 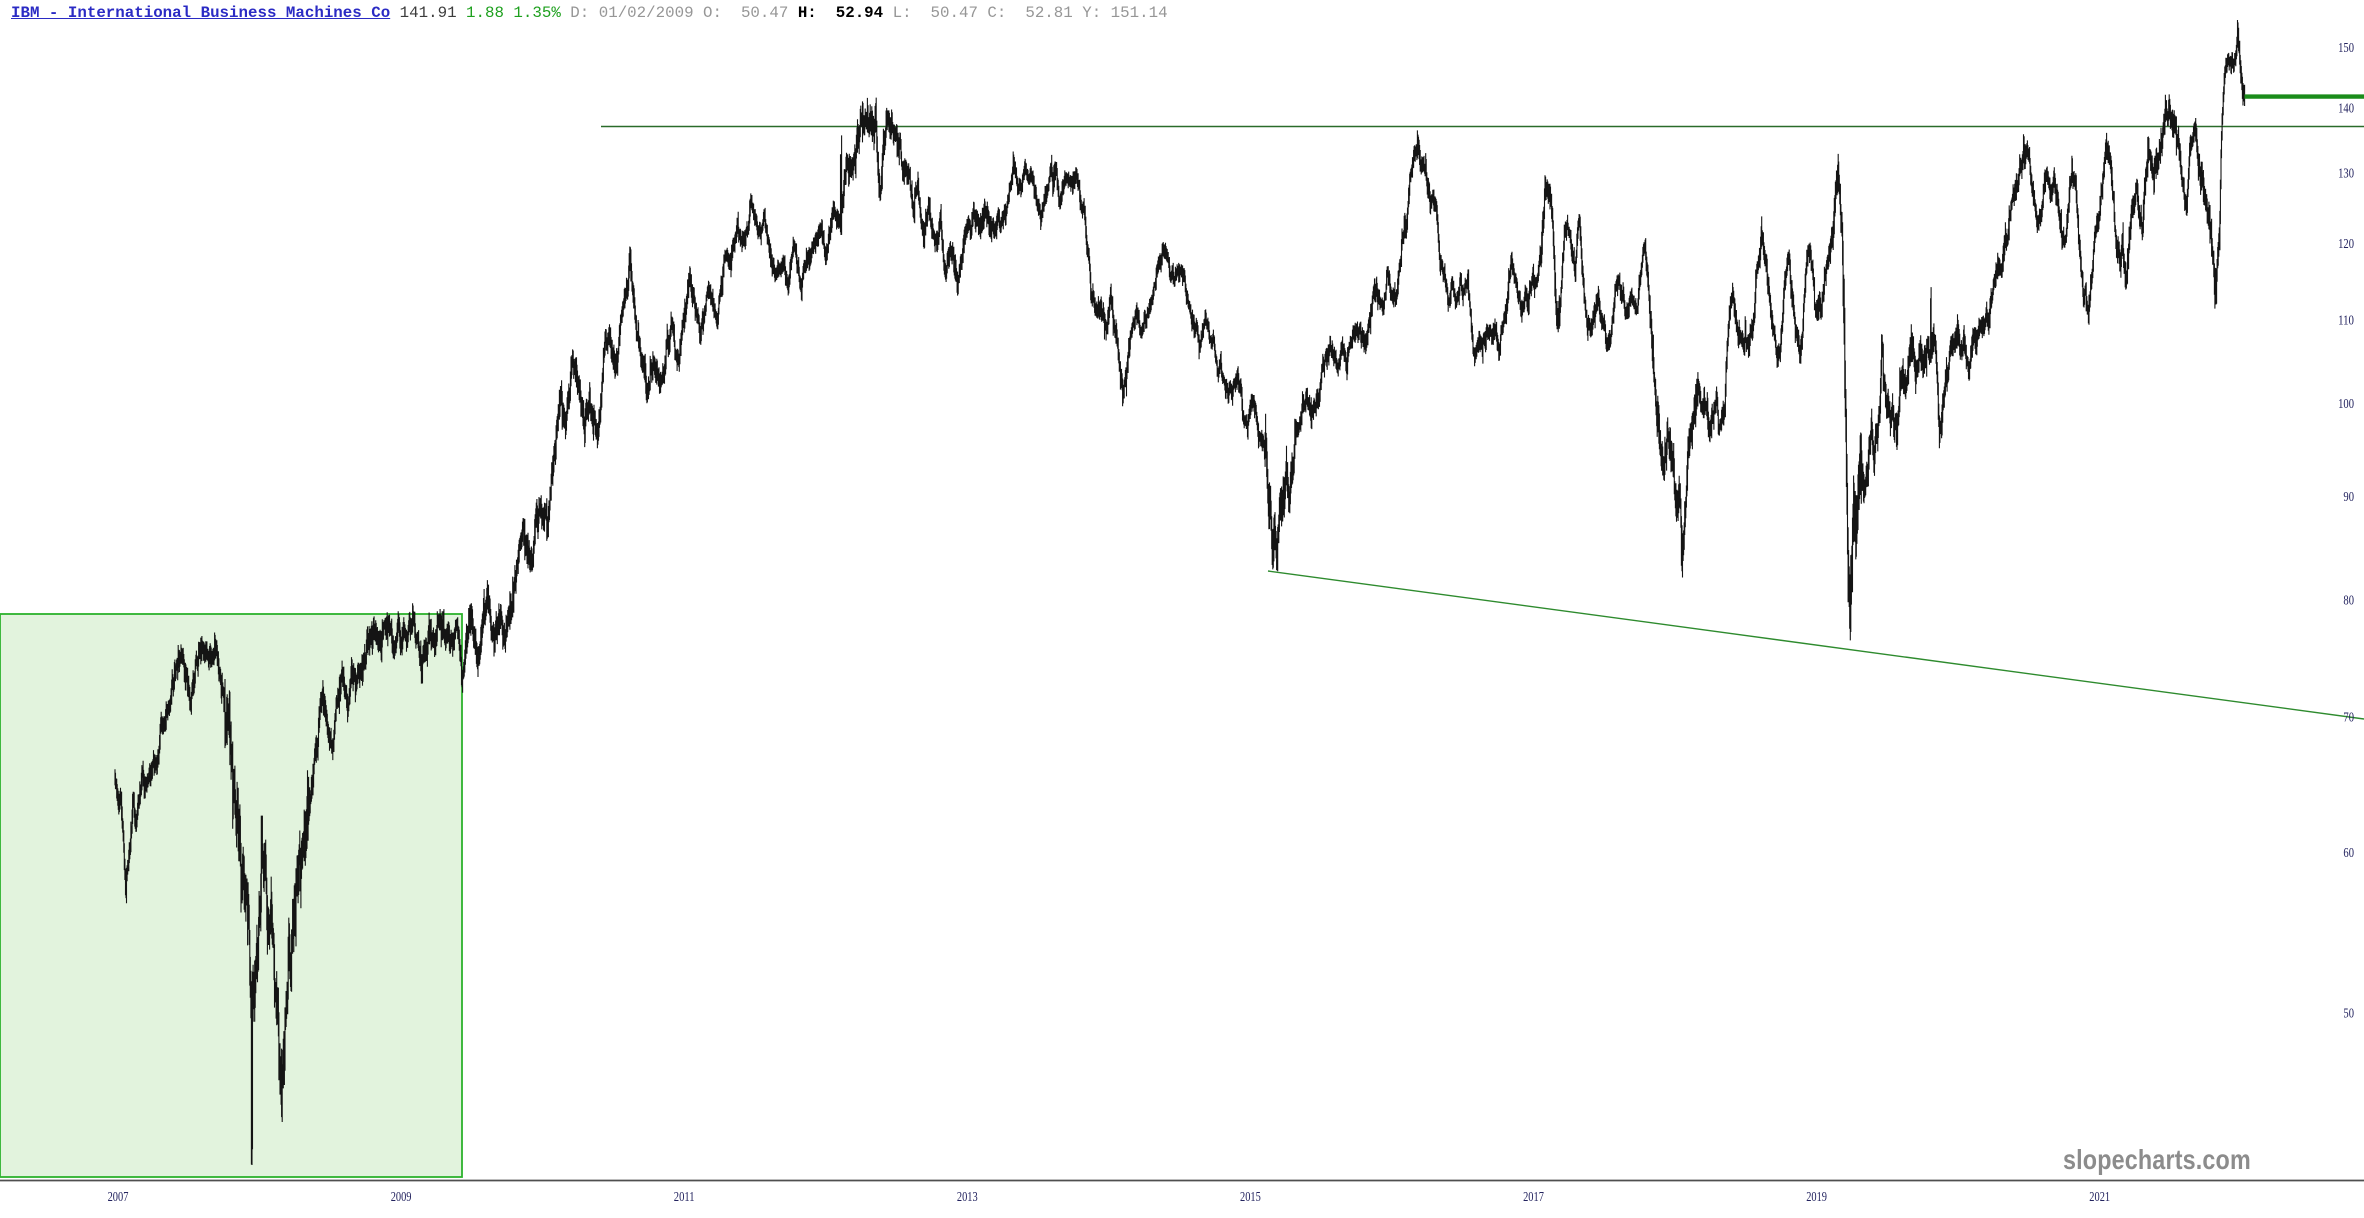 What do you see at coordinates (2346, 108) in the screenshot?
I see `svg-text: 140` at bounding box center [2346, 108].